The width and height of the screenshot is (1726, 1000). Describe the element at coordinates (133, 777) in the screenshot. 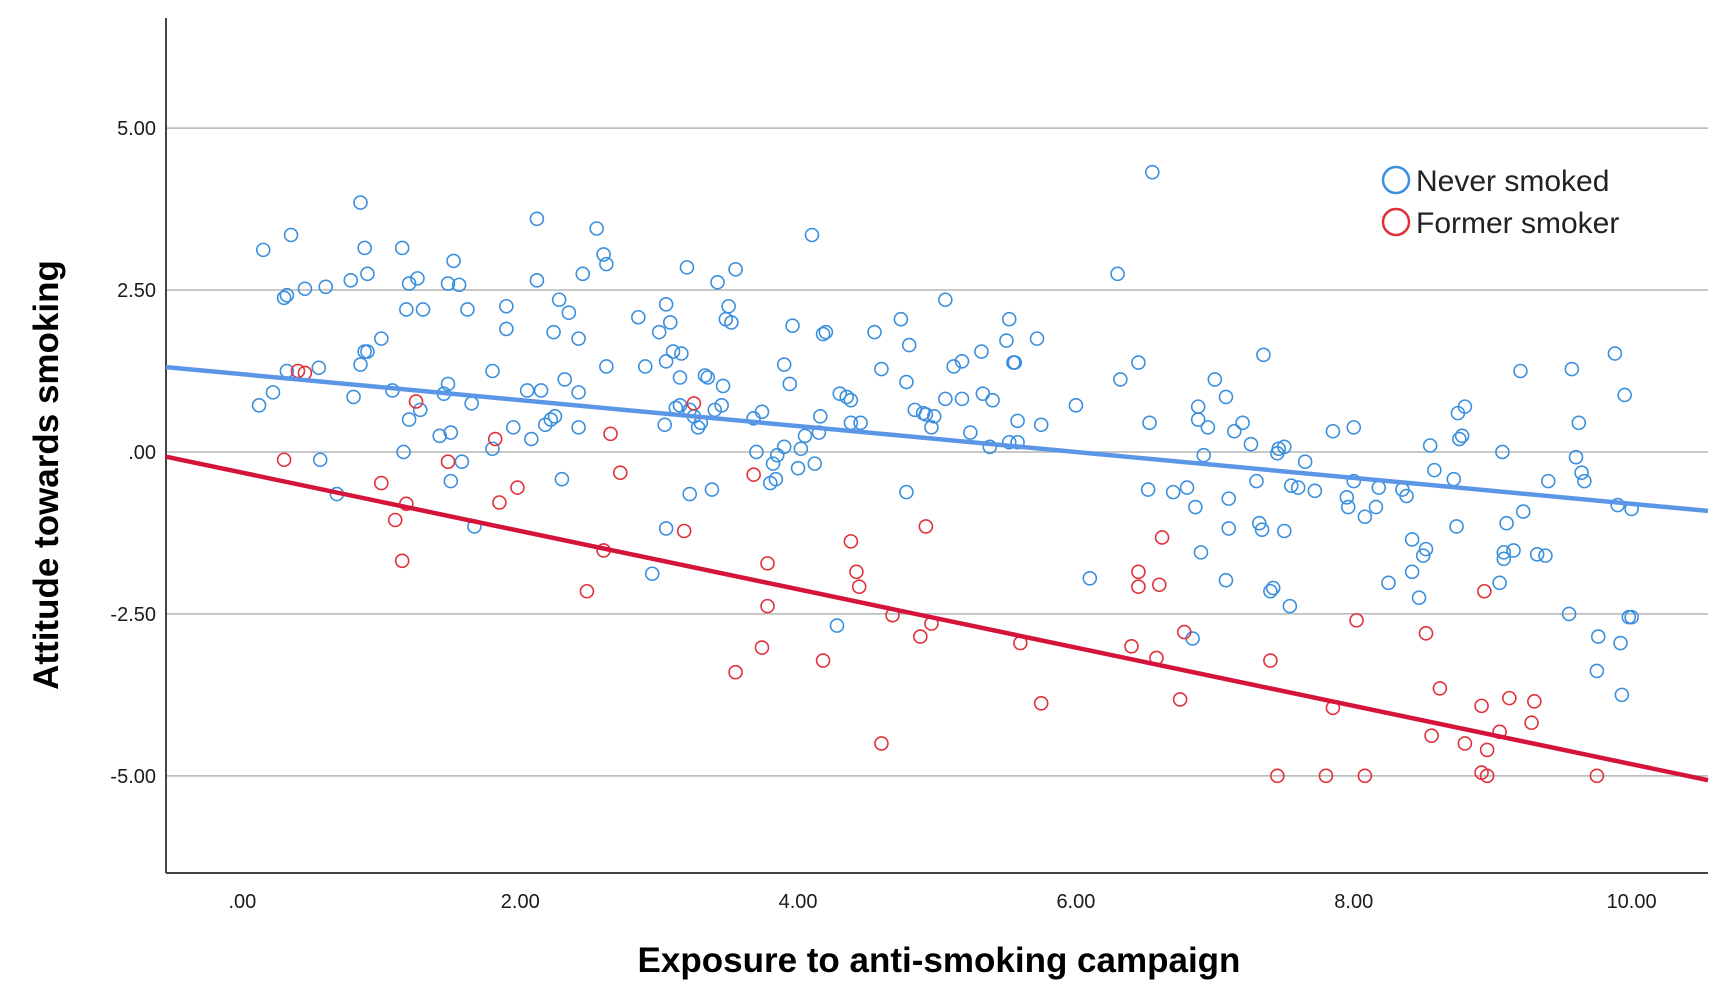

I see `y-tick-label: -5.00` at that location.